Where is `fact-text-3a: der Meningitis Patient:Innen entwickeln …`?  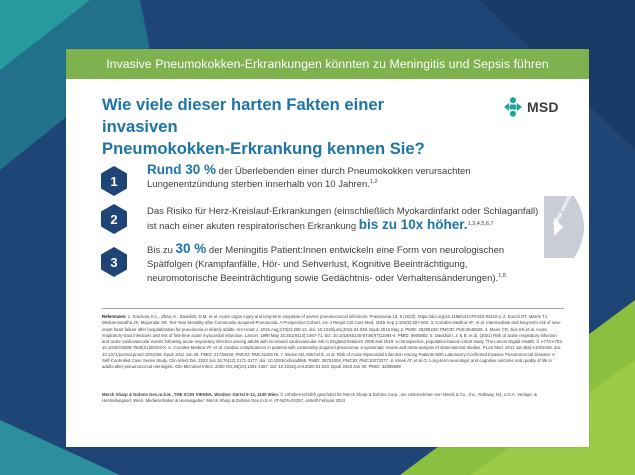
fact-text-3a: der Meningitis Patient:Innen entwickeln … is located at coordinates (355, 250).